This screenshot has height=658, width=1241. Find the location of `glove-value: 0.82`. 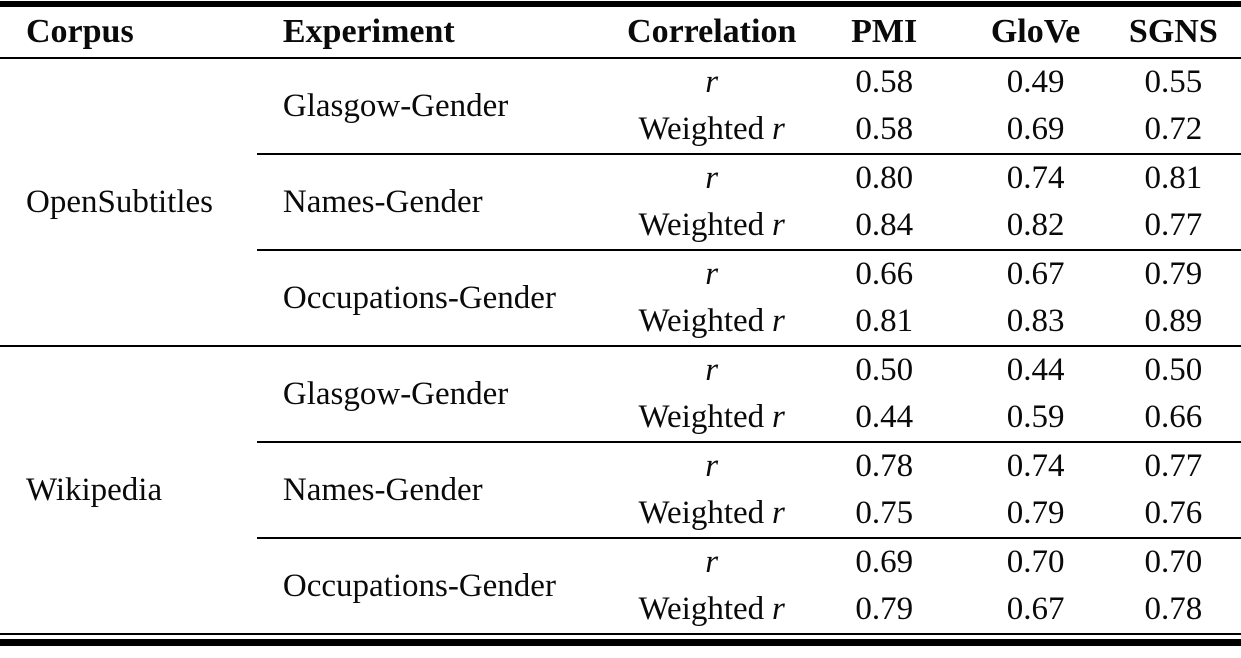

glove-value: 0.82 is located at coordinates (1035, 225).